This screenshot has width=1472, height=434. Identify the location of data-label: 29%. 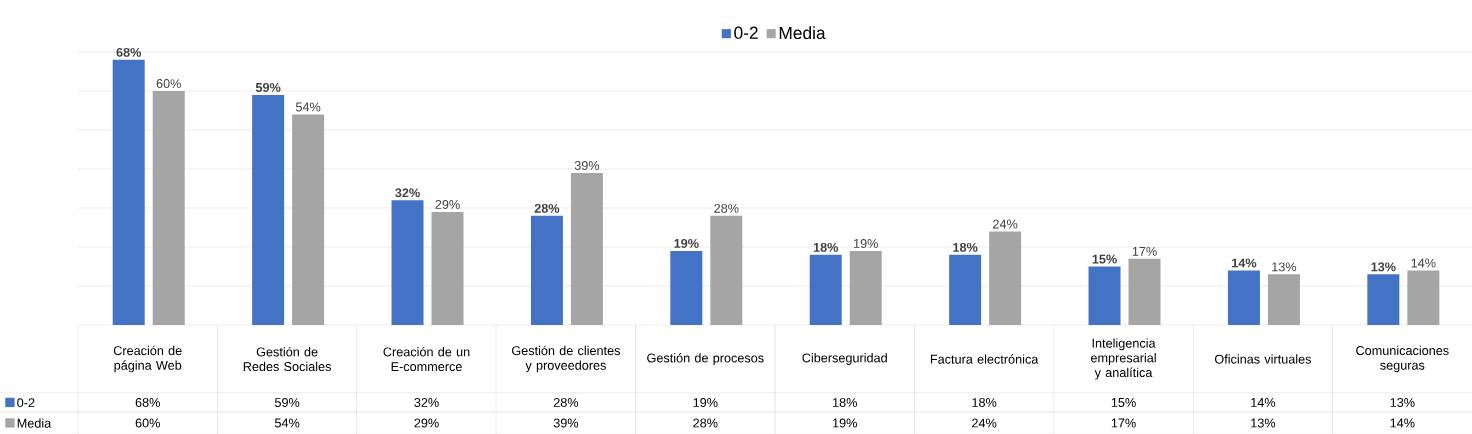
(426, 423).